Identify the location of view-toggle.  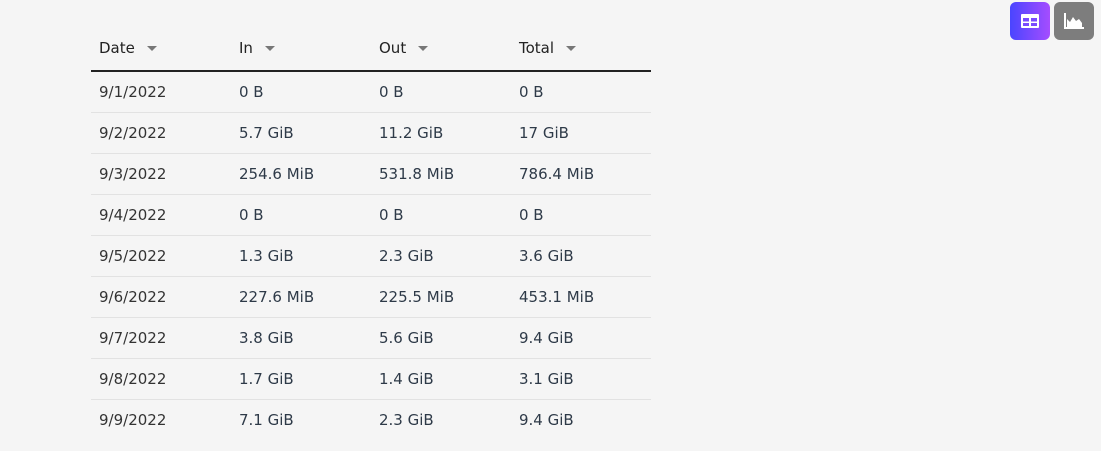
(1052, 21).